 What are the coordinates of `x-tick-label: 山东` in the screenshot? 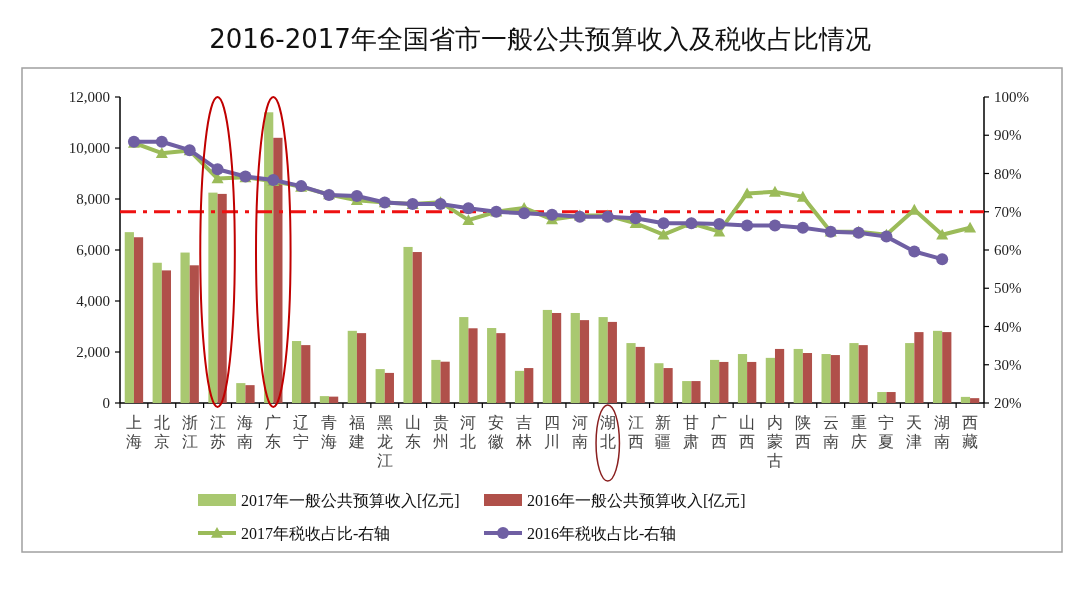 It's located at (412, 432).